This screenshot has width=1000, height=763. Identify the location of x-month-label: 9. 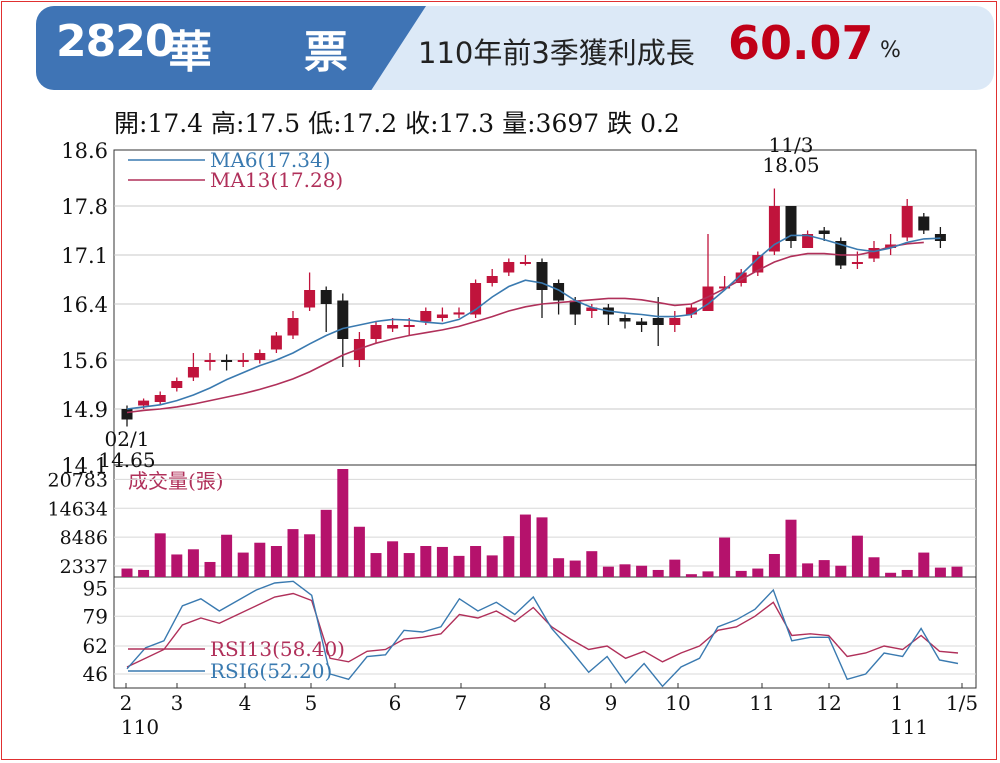
(611, 703).